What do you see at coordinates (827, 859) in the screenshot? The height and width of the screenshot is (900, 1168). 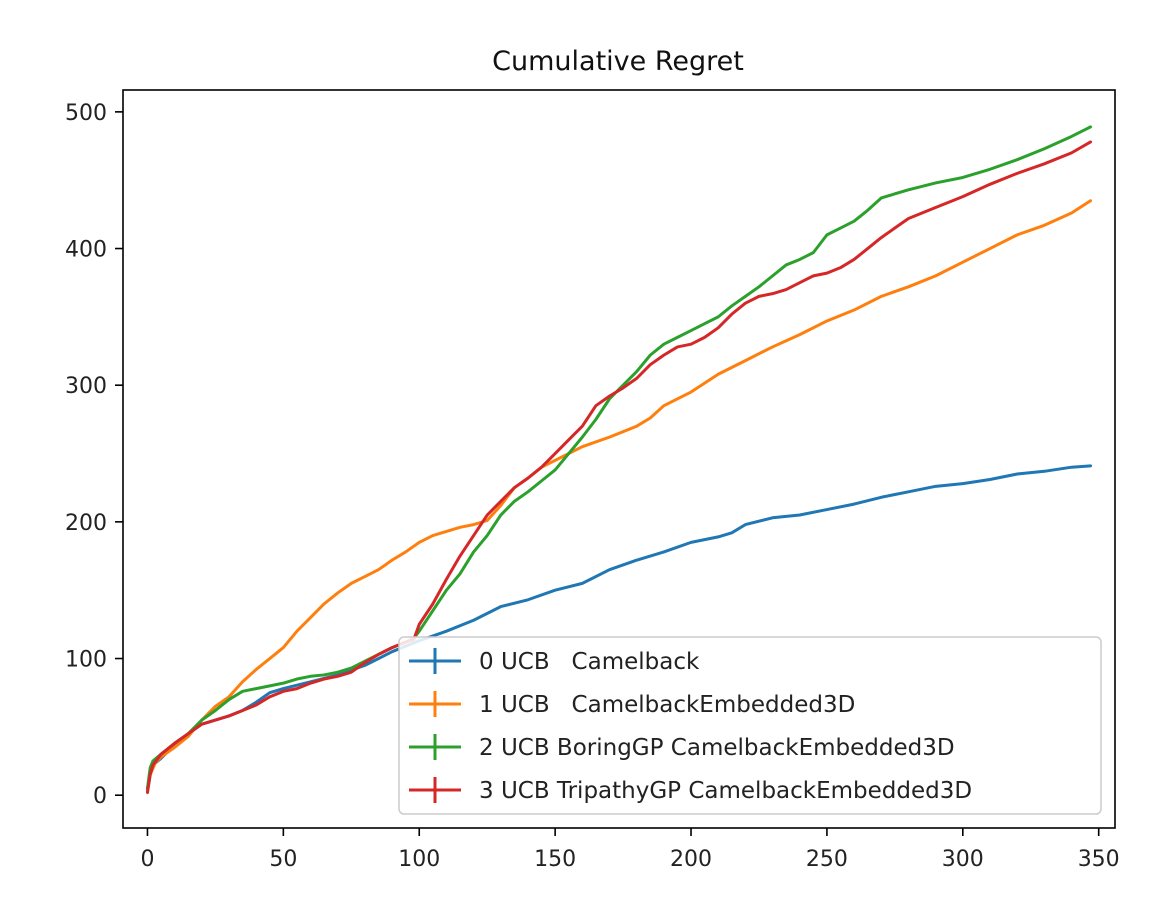 I see `x-tick-label-5: 250` at bounding box center [827, 859].